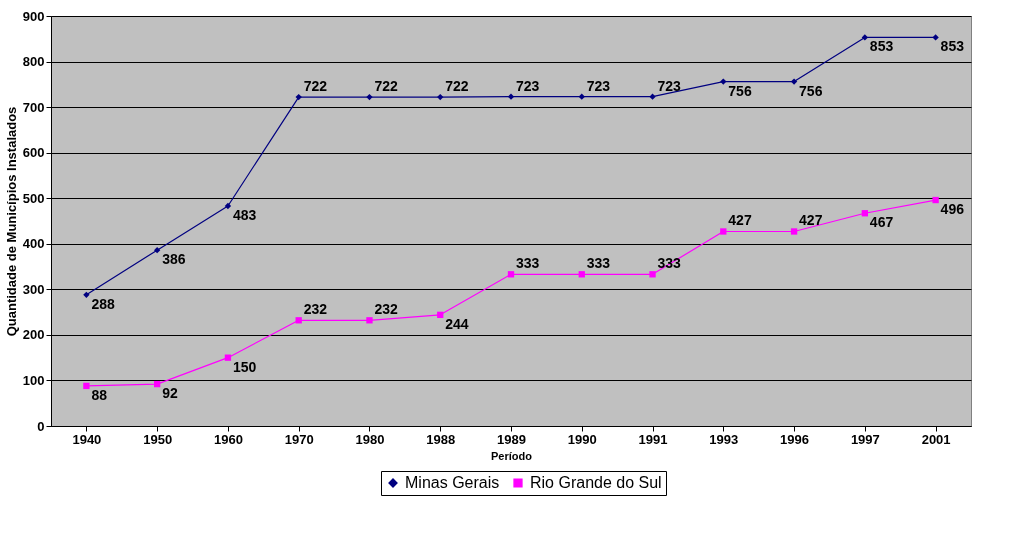 Image resolution: width=1036 pixels, height=539 pixels. What do you see at coordinates (596, 482) in the screenshot?
I see `legend-label: Rio Grande do Sul` at bounding box center [596, 482].